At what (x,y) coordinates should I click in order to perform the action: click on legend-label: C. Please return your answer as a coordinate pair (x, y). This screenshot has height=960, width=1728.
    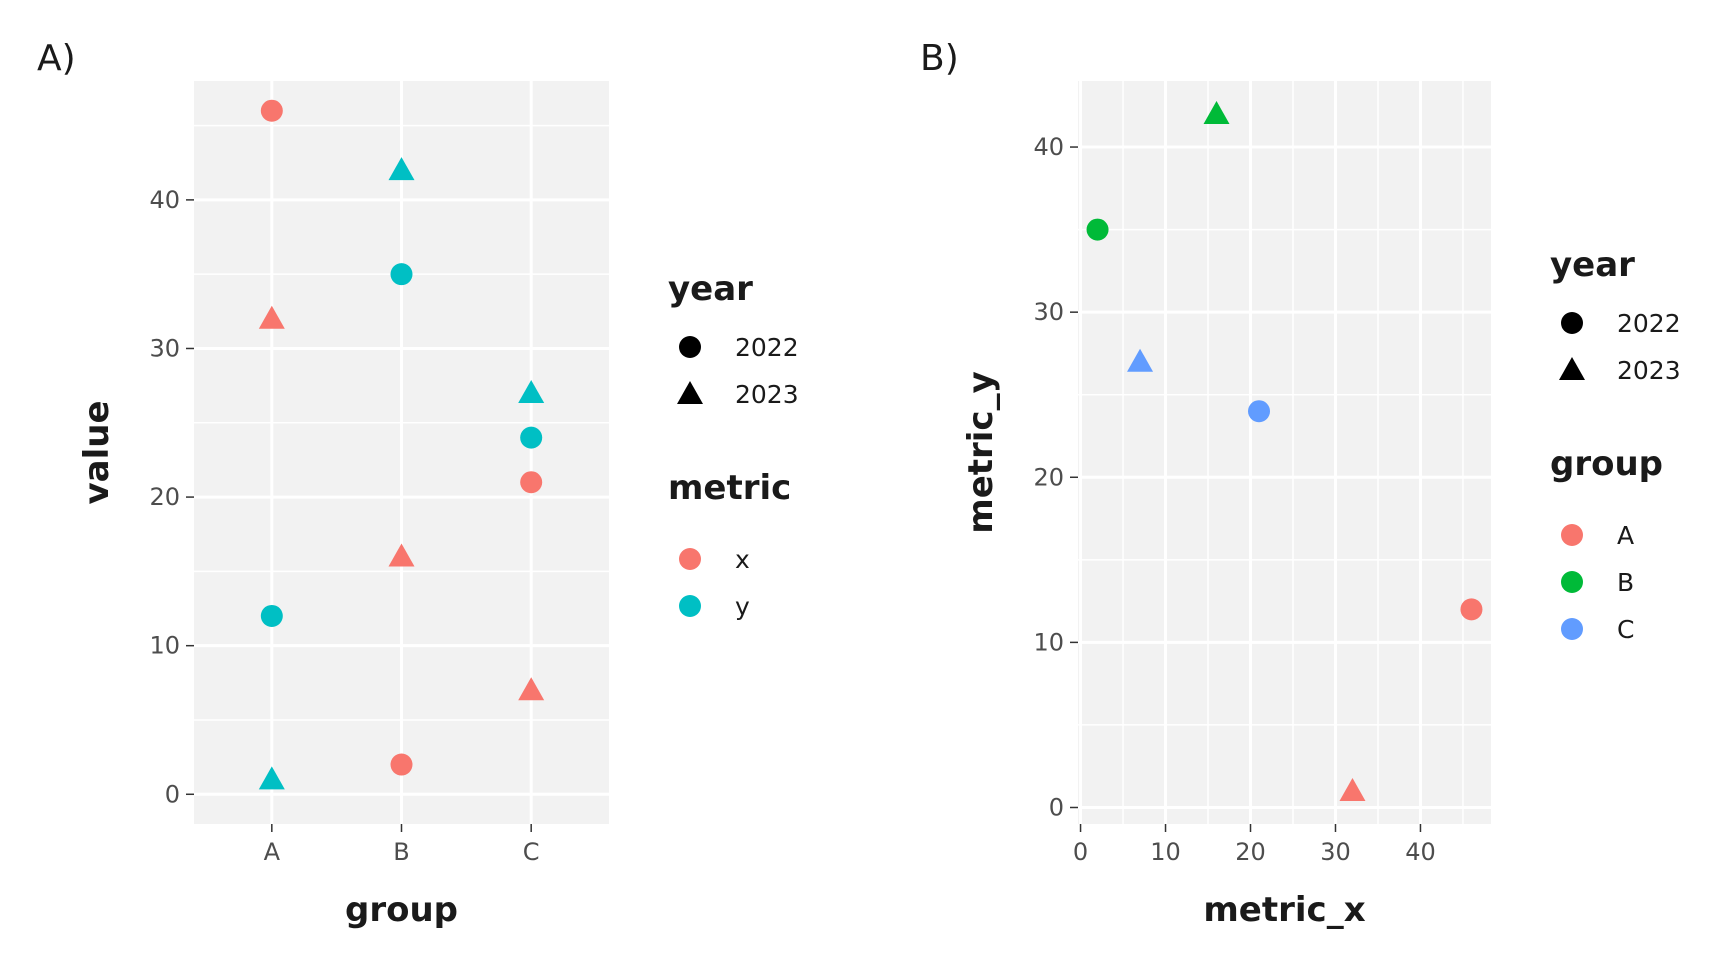
    Looking at the image, I should click on (1625, 629).